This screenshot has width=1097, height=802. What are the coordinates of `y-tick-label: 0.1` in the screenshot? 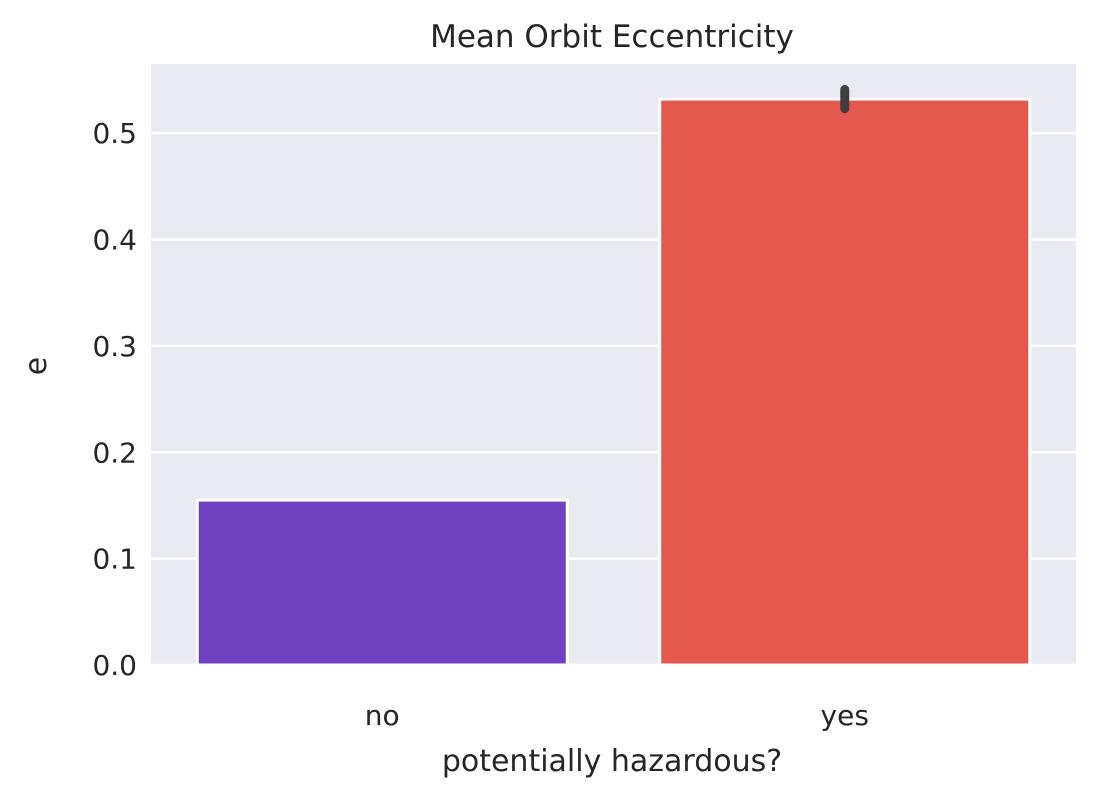 It's located at (114, 559).